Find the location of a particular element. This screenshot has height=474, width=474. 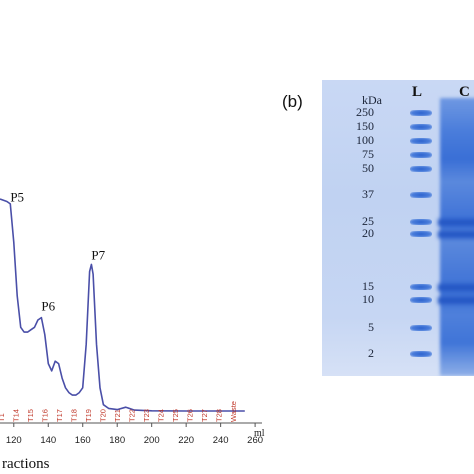

marker-size-label: 10 is located at coordinates (368, 299).